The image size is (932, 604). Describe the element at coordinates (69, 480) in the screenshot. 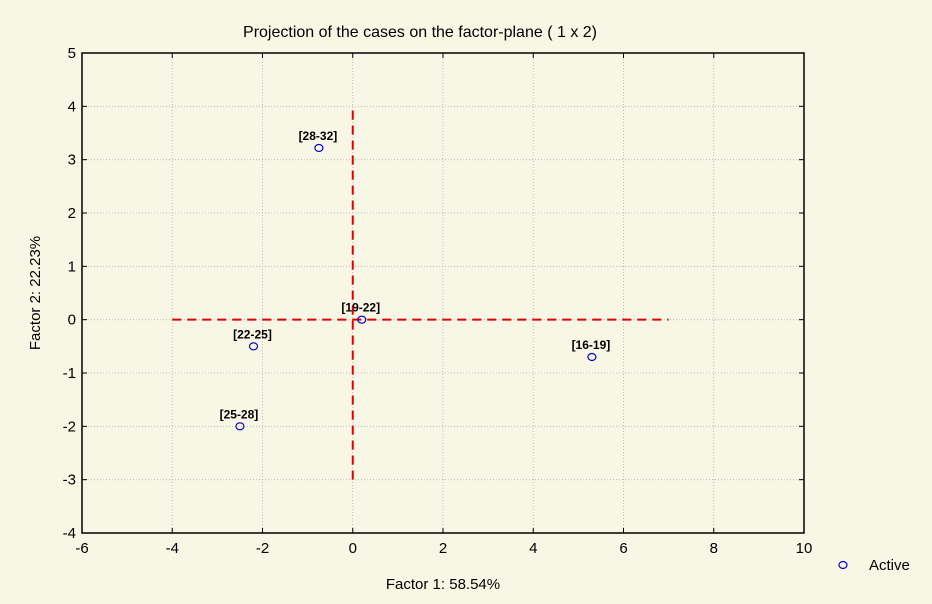

I see `y-tick-label: -3` at that location.